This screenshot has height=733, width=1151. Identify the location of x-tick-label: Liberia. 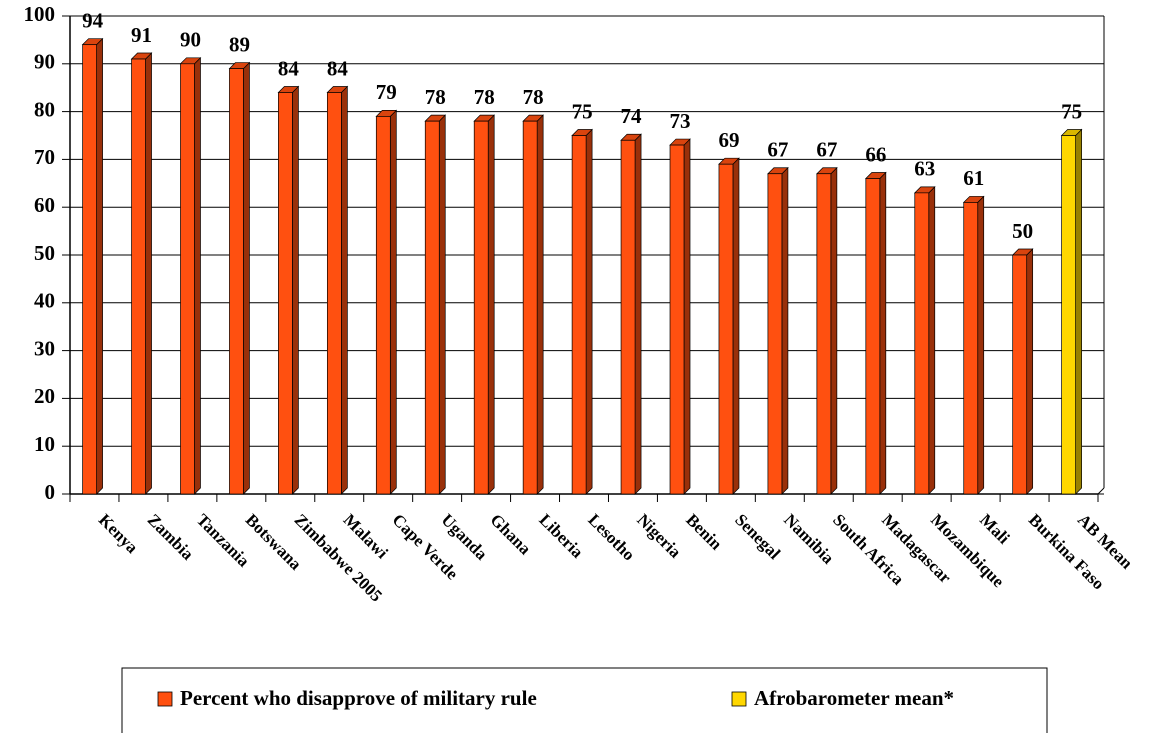
(561, 536).